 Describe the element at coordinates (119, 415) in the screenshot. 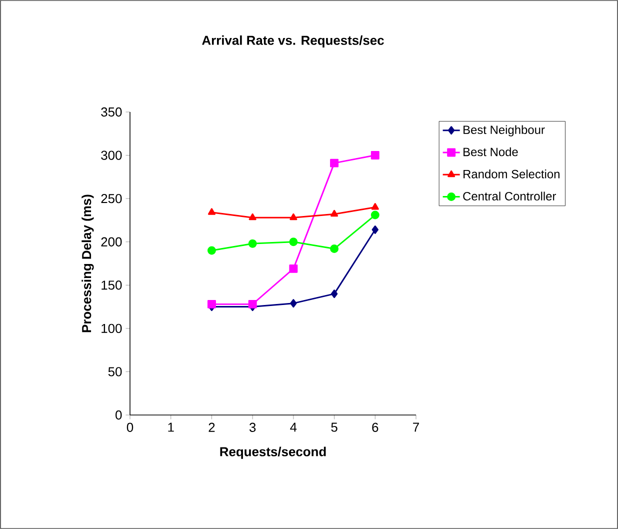

I see `y-tick-label: 0` at that location.